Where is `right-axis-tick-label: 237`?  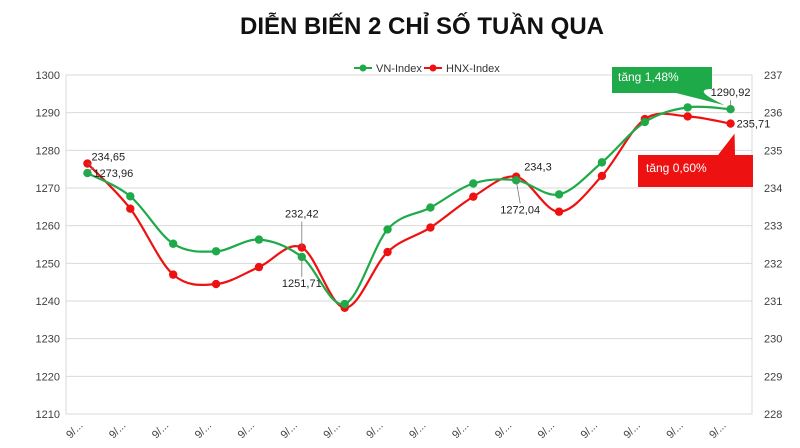 right-axis-tick-label: 237 is located at coordinates (773, 76).